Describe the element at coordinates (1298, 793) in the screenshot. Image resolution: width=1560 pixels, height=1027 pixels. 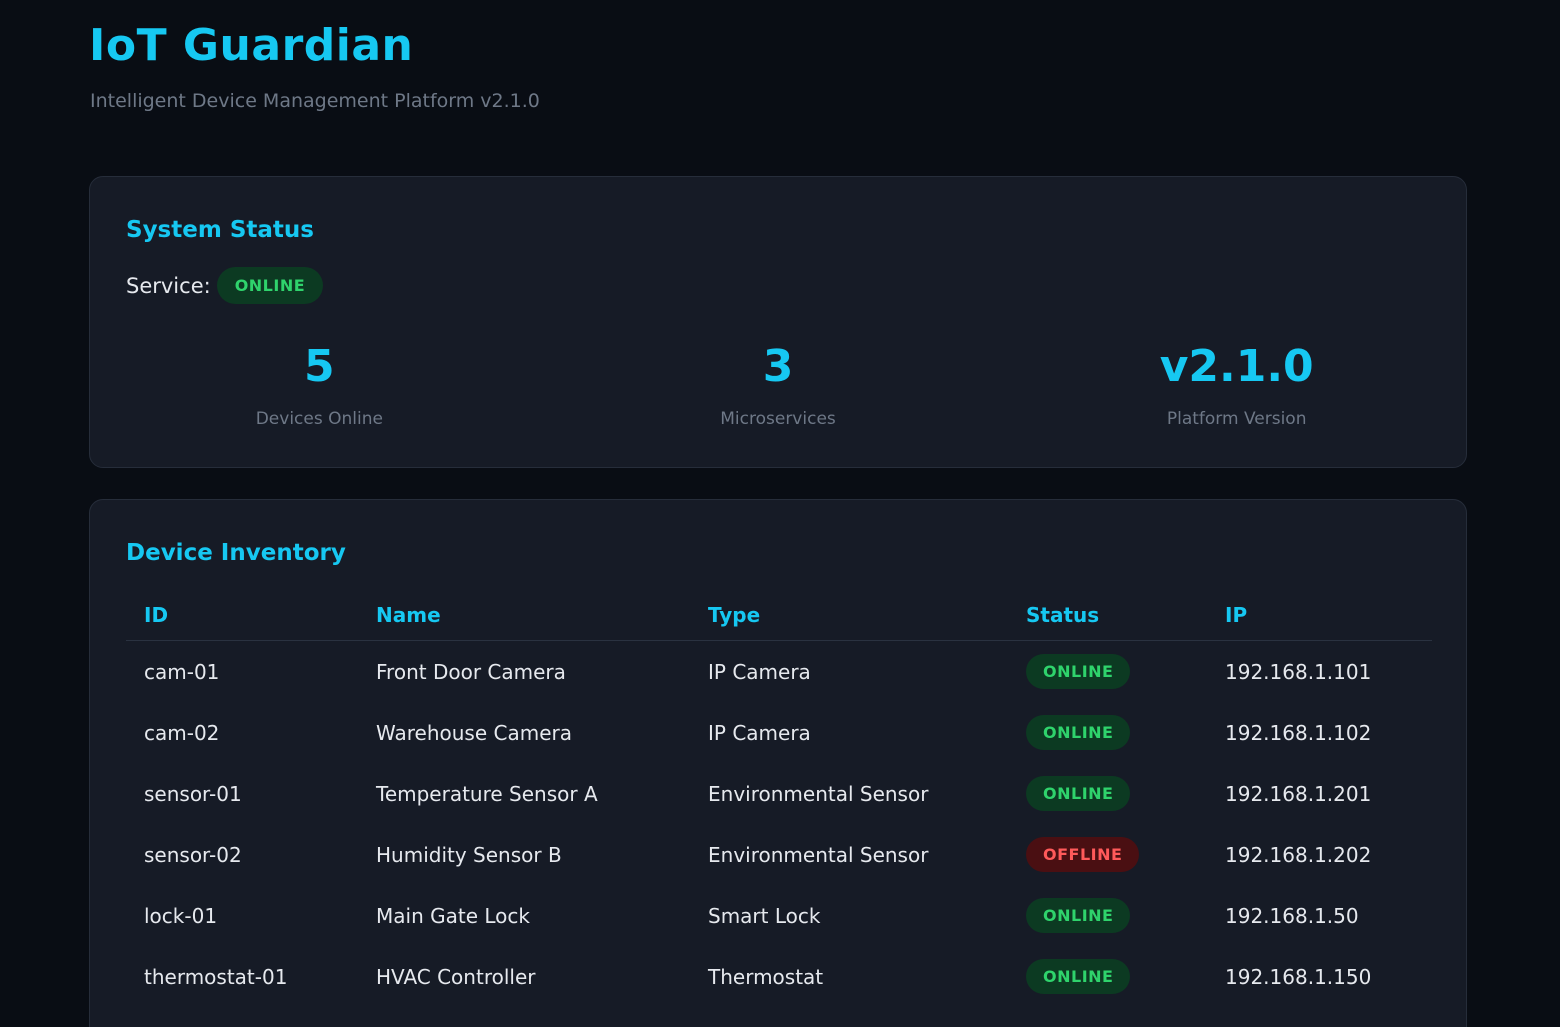
I see `device-ip: 192.168.1.201` at that location.